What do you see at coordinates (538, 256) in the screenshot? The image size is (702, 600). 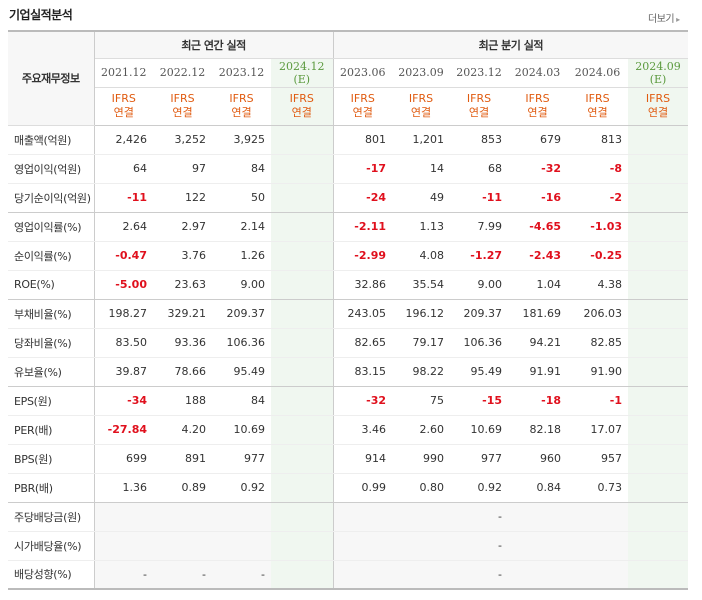 I see `table-cell: -2.43` at bounding box center [538, 256].